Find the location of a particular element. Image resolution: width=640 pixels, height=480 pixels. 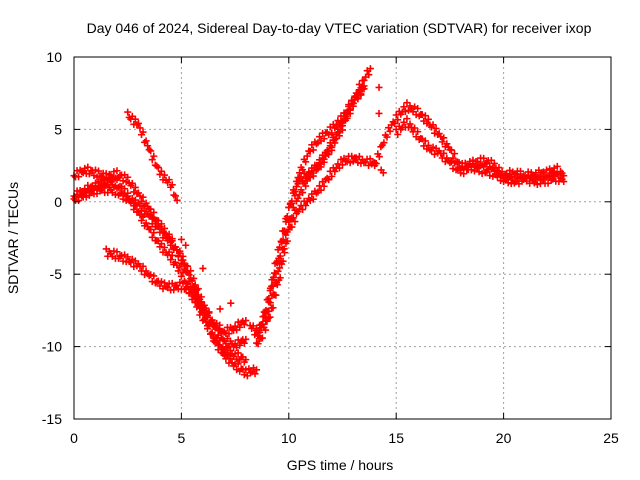

x-tick-label: 15 is located at coordinates (396, 438).